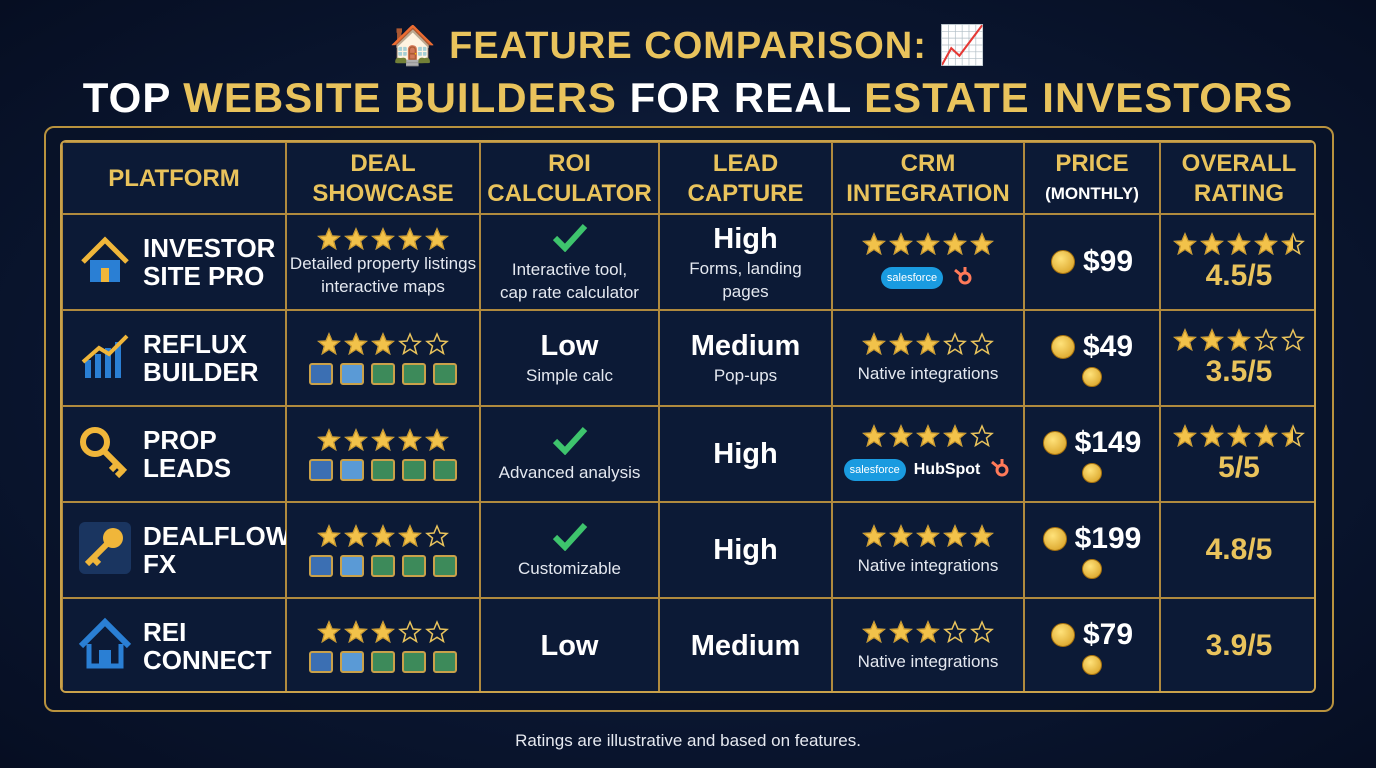  I want to click on header-label: RATING, so click(1239, 193).